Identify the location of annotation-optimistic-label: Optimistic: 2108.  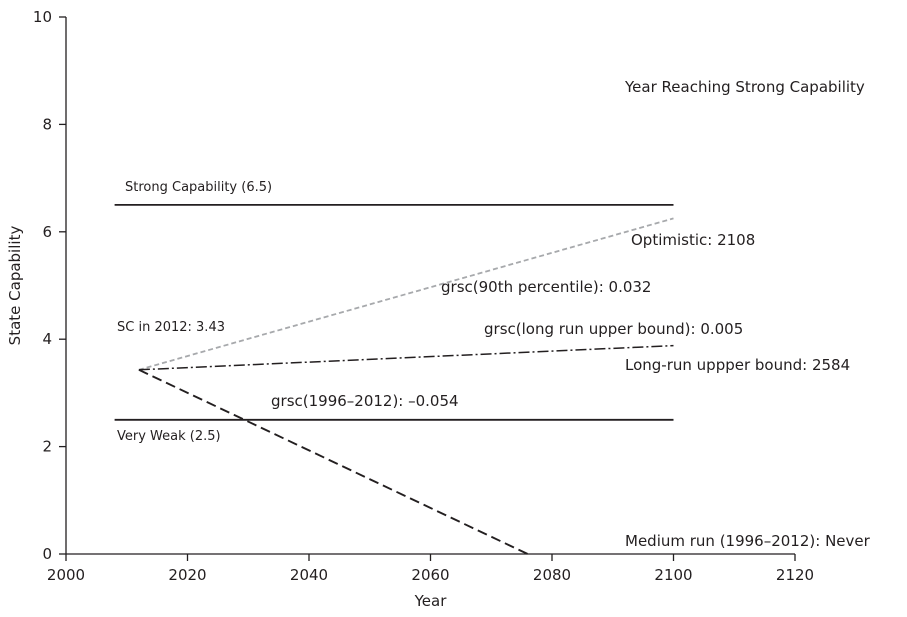
(693, 240).